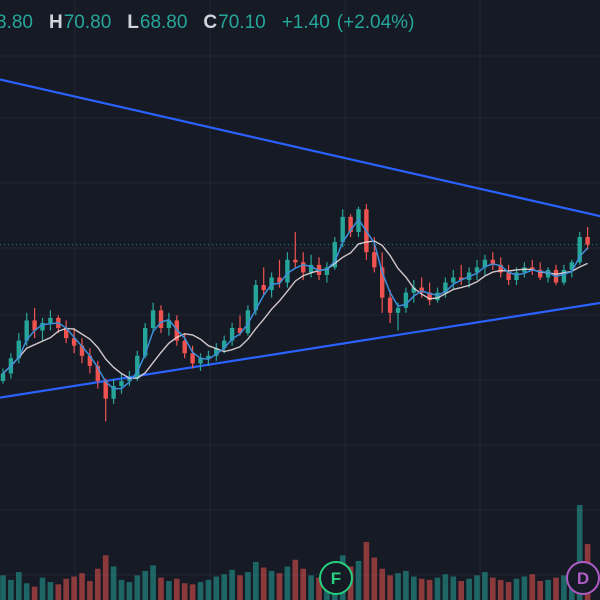 Image resolution: width=600 pixels, height=600 pixels. I want to click on legend-close-value: 70.10, so click(242, 22).